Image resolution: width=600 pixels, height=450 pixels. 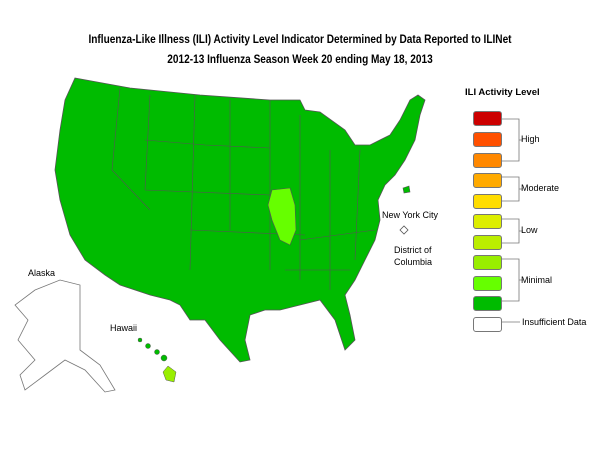 I want to click on legend-brackets, so click(x=512, y=220).